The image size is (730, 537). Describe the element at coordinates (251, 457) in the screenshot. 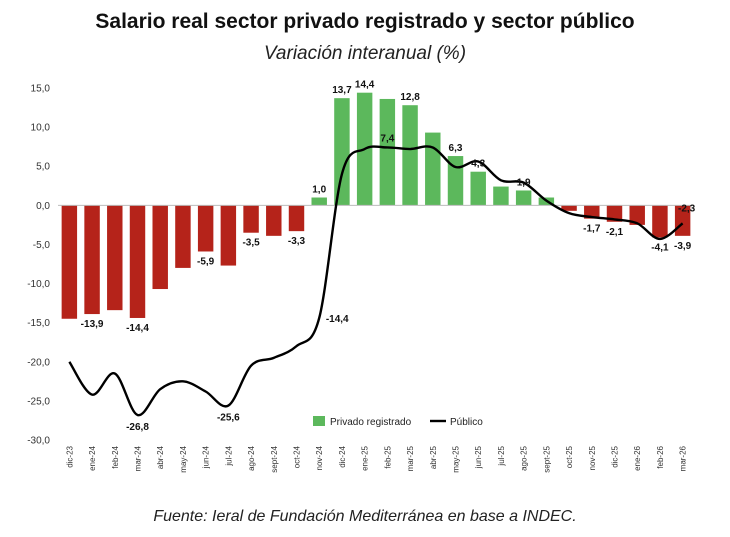

I see `x-tick-label: ago-24` at that location.